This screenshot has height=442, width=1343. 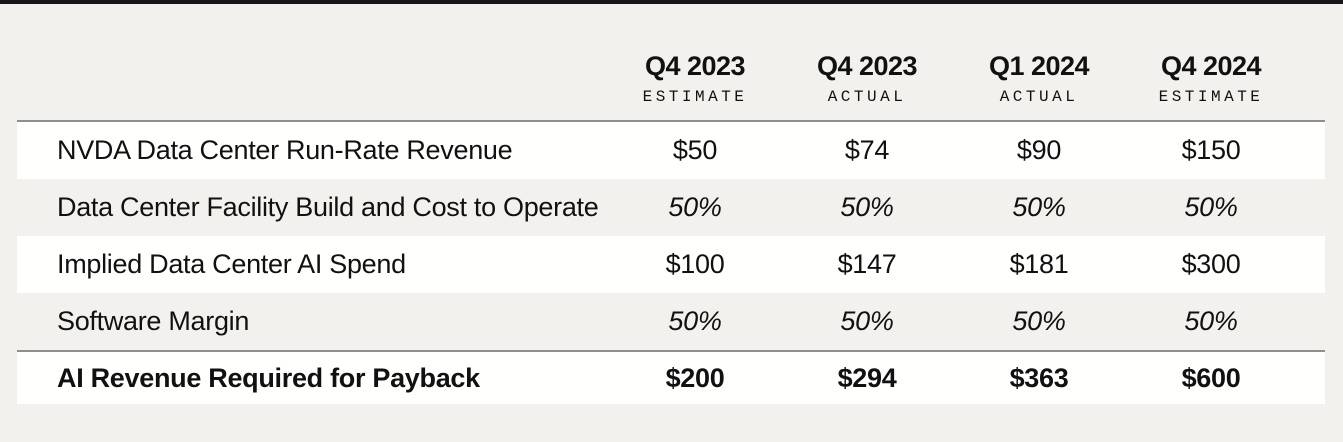 I want to click on column-header-q4-2023-estimate: Q4 2023 ESTIMATE, so click(x=695, y=86).